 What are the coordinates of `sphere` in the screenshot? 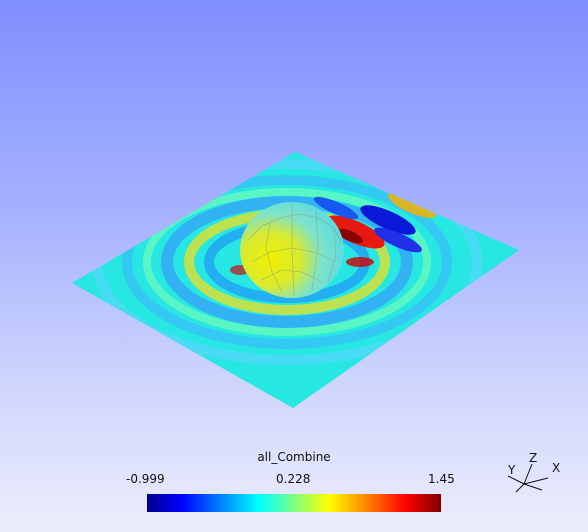 It's located at (292, 250).